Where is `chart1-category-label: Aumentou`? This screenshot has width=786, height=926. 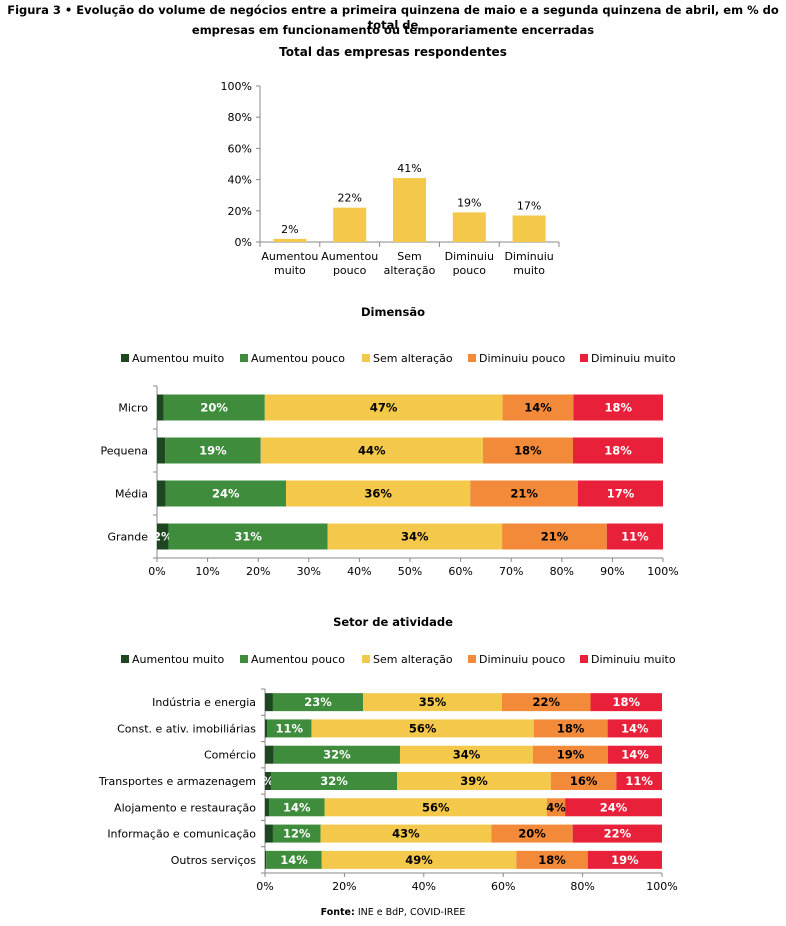 chart1-category-label: Aumentou is located at coordinates (349, 256).